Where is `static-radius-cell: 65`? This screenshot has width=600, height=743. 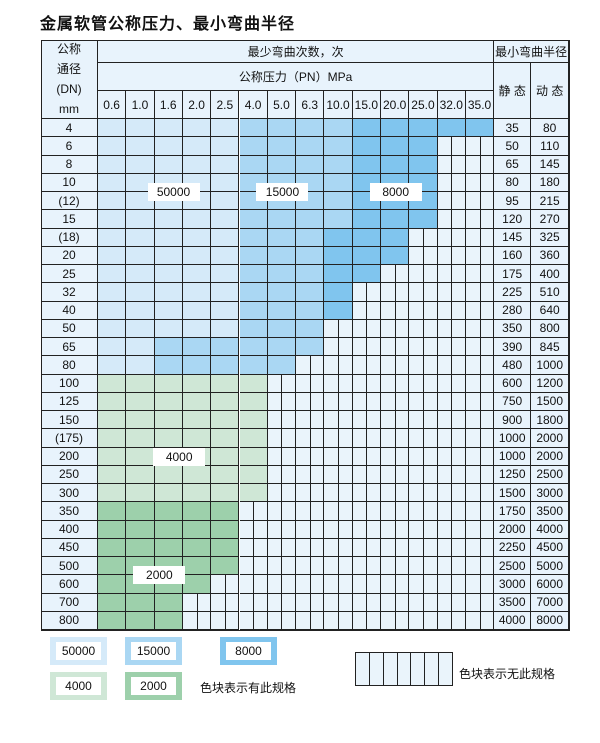
static-radius-cell: 65 is located at coordinates (513, 164).